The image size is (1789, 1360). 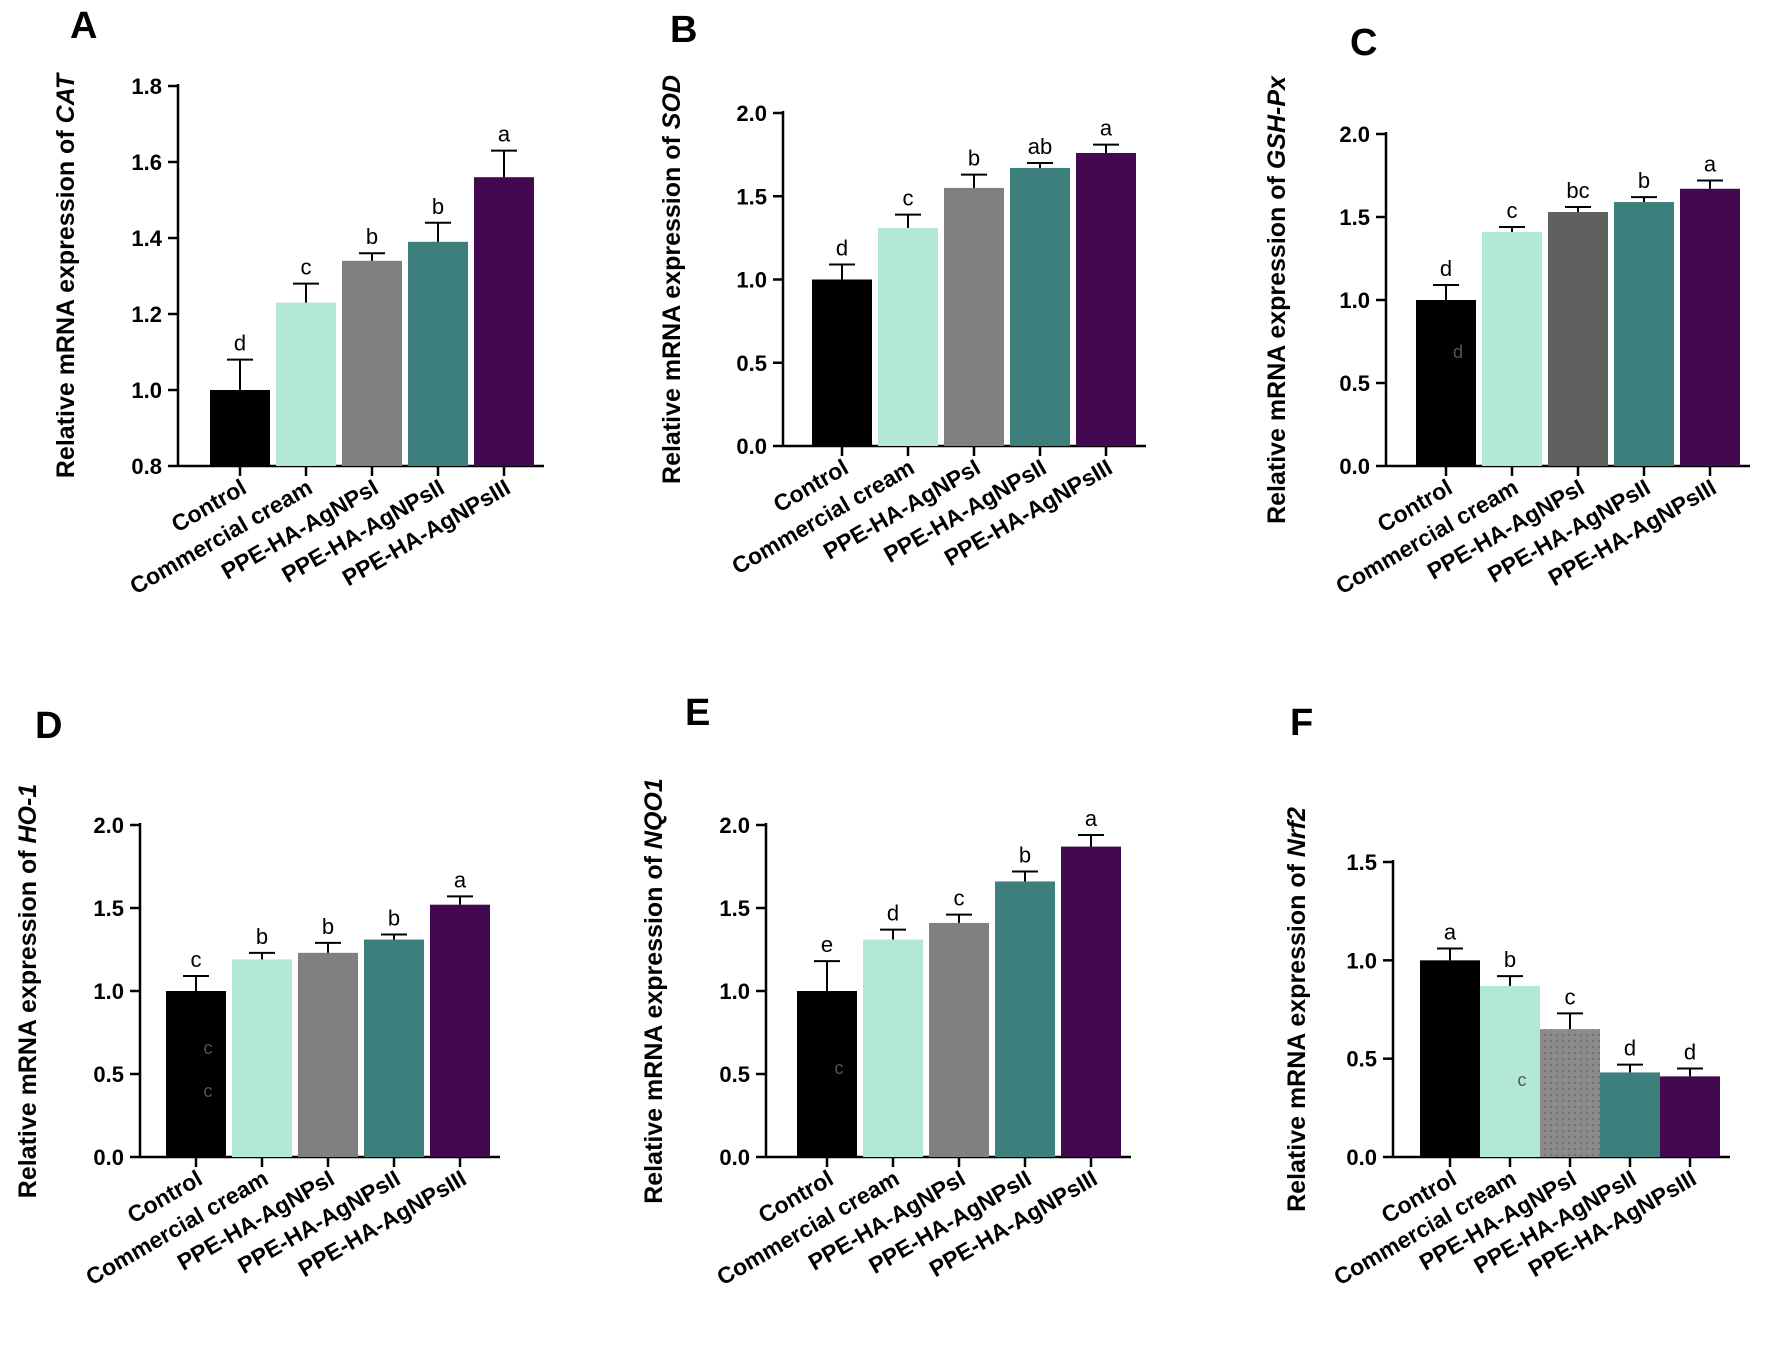 What do you see at coordinates (146, 238) in the screenshot?
I see `y-tick-label: 1.4` at bounding box center [146, 238].